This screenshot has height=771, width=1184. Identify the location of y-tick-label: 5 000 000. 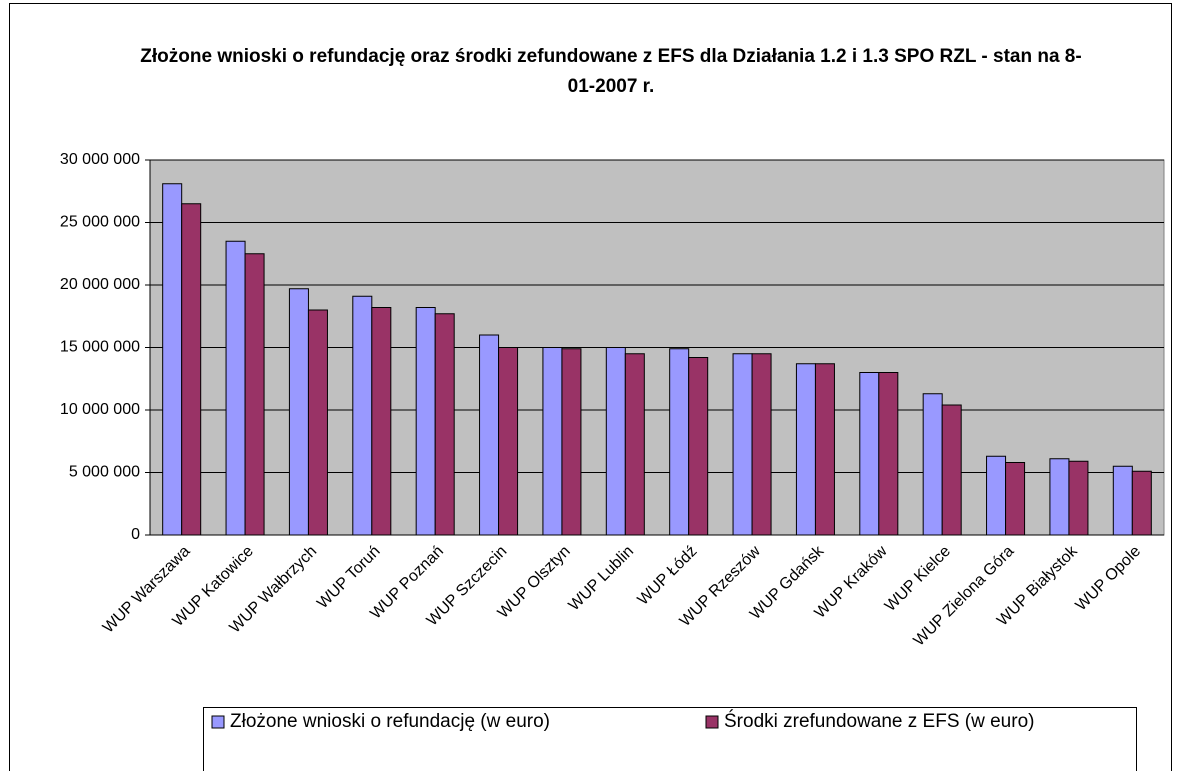
(104, 472).